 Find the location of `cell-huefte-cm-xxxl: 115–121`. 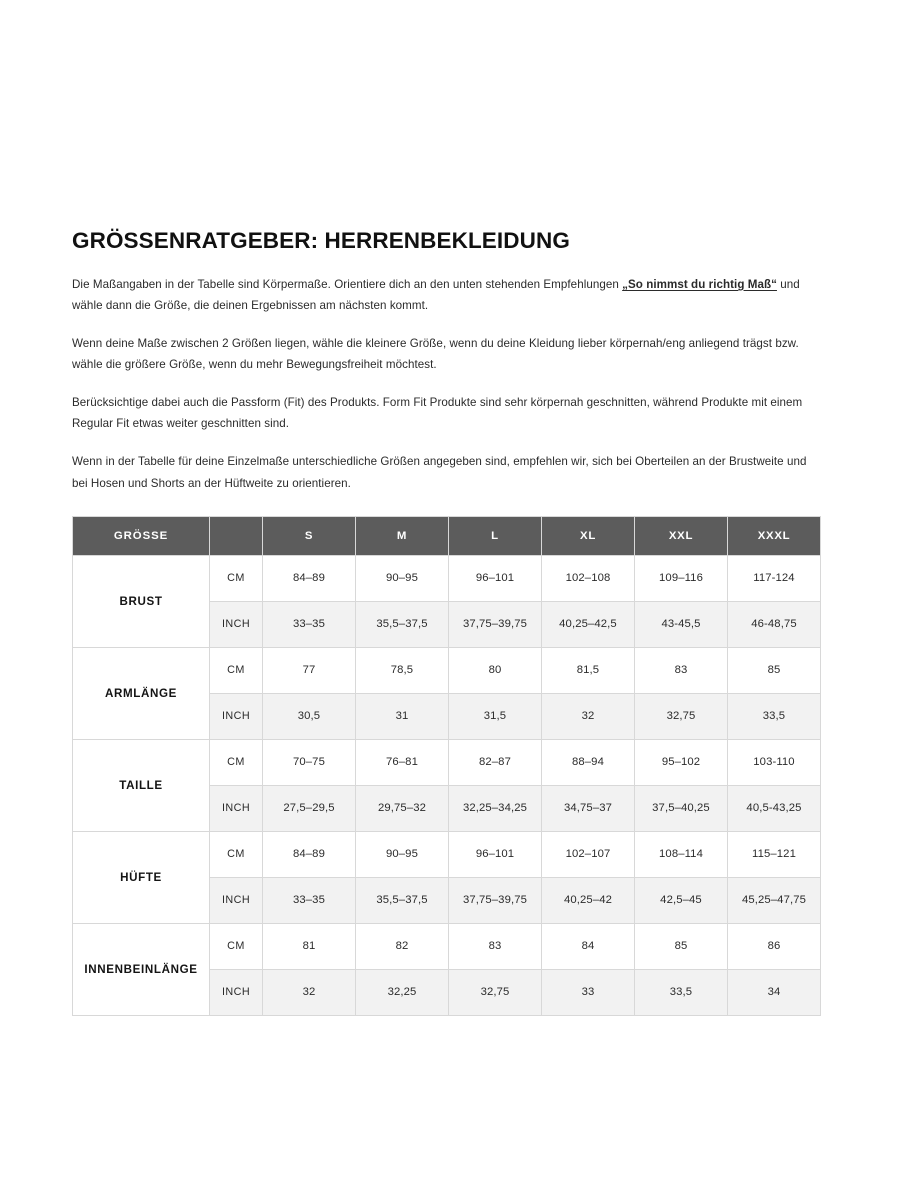

cell-huefte-cm-xxxl: 115–121 is located at coordinates (774, 854).